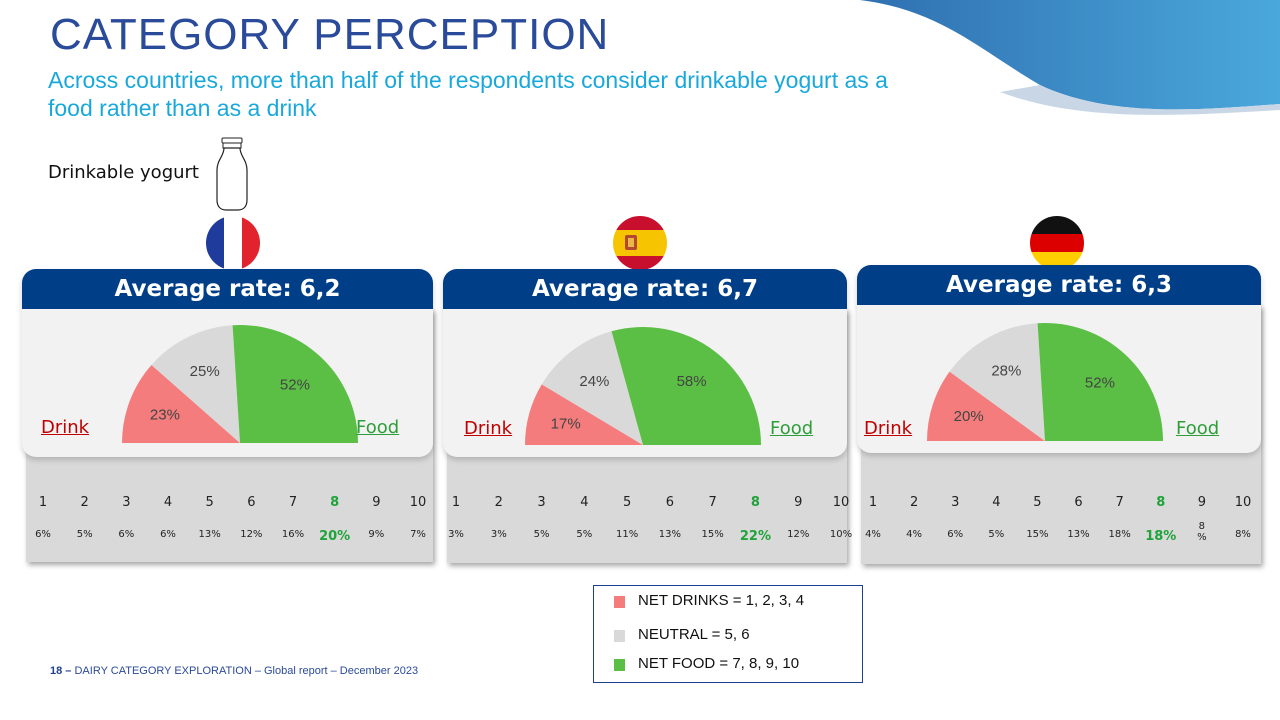 This screenshot has width=1280, height=720. What do you see at coordinates (1119, 534) in the screenshot?
I see `scale-percentage-7: 18%` at bounding box center [1119, 534].